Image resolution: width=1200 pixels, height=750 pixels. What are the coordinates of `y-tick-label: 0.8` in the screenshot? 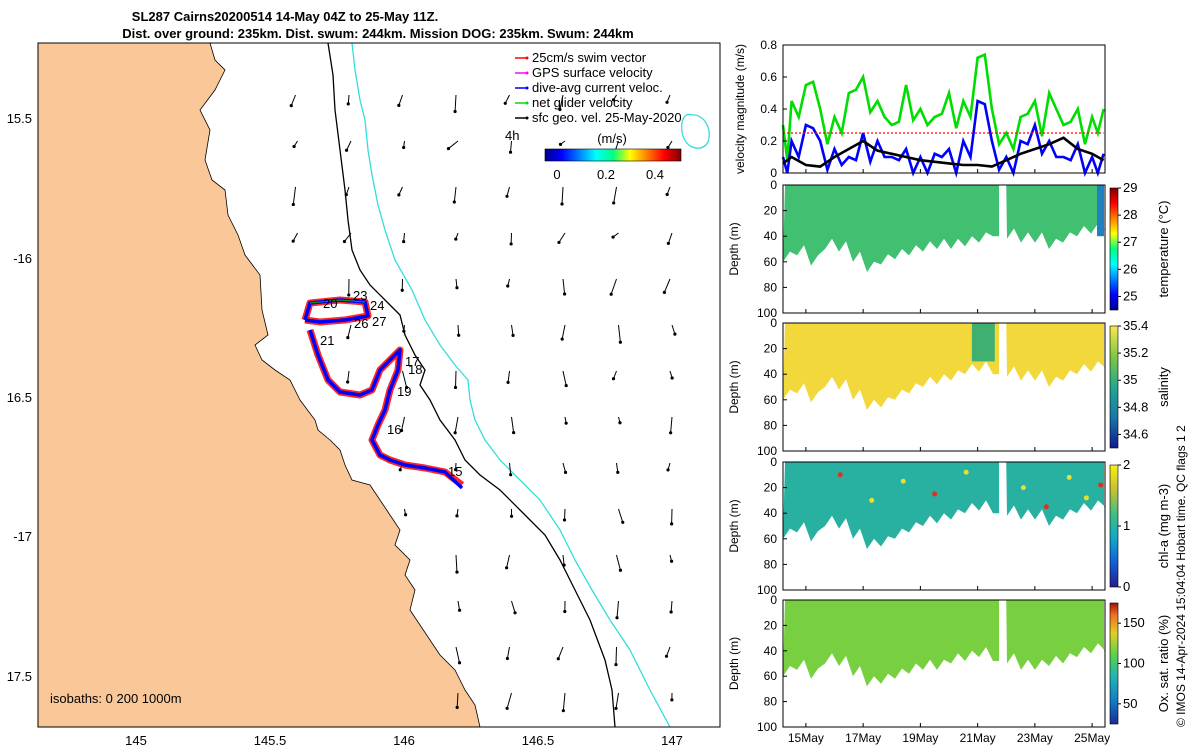 It's located at (768, 45).